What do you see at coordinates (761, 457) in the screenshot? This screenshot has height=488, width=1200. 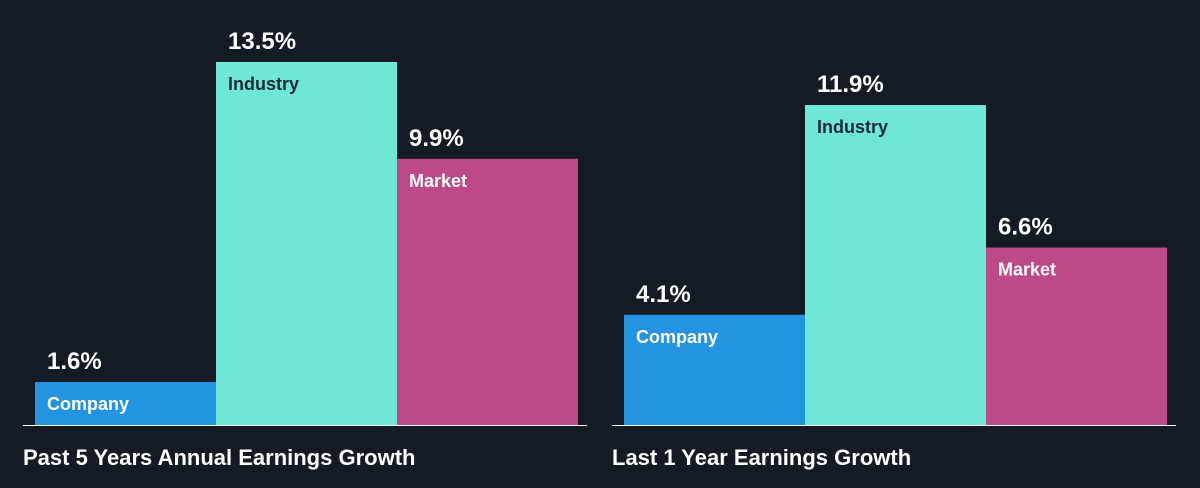 I see `chart-title: Last 1 Year Earnings Growth` at bounding box center [761, 457].